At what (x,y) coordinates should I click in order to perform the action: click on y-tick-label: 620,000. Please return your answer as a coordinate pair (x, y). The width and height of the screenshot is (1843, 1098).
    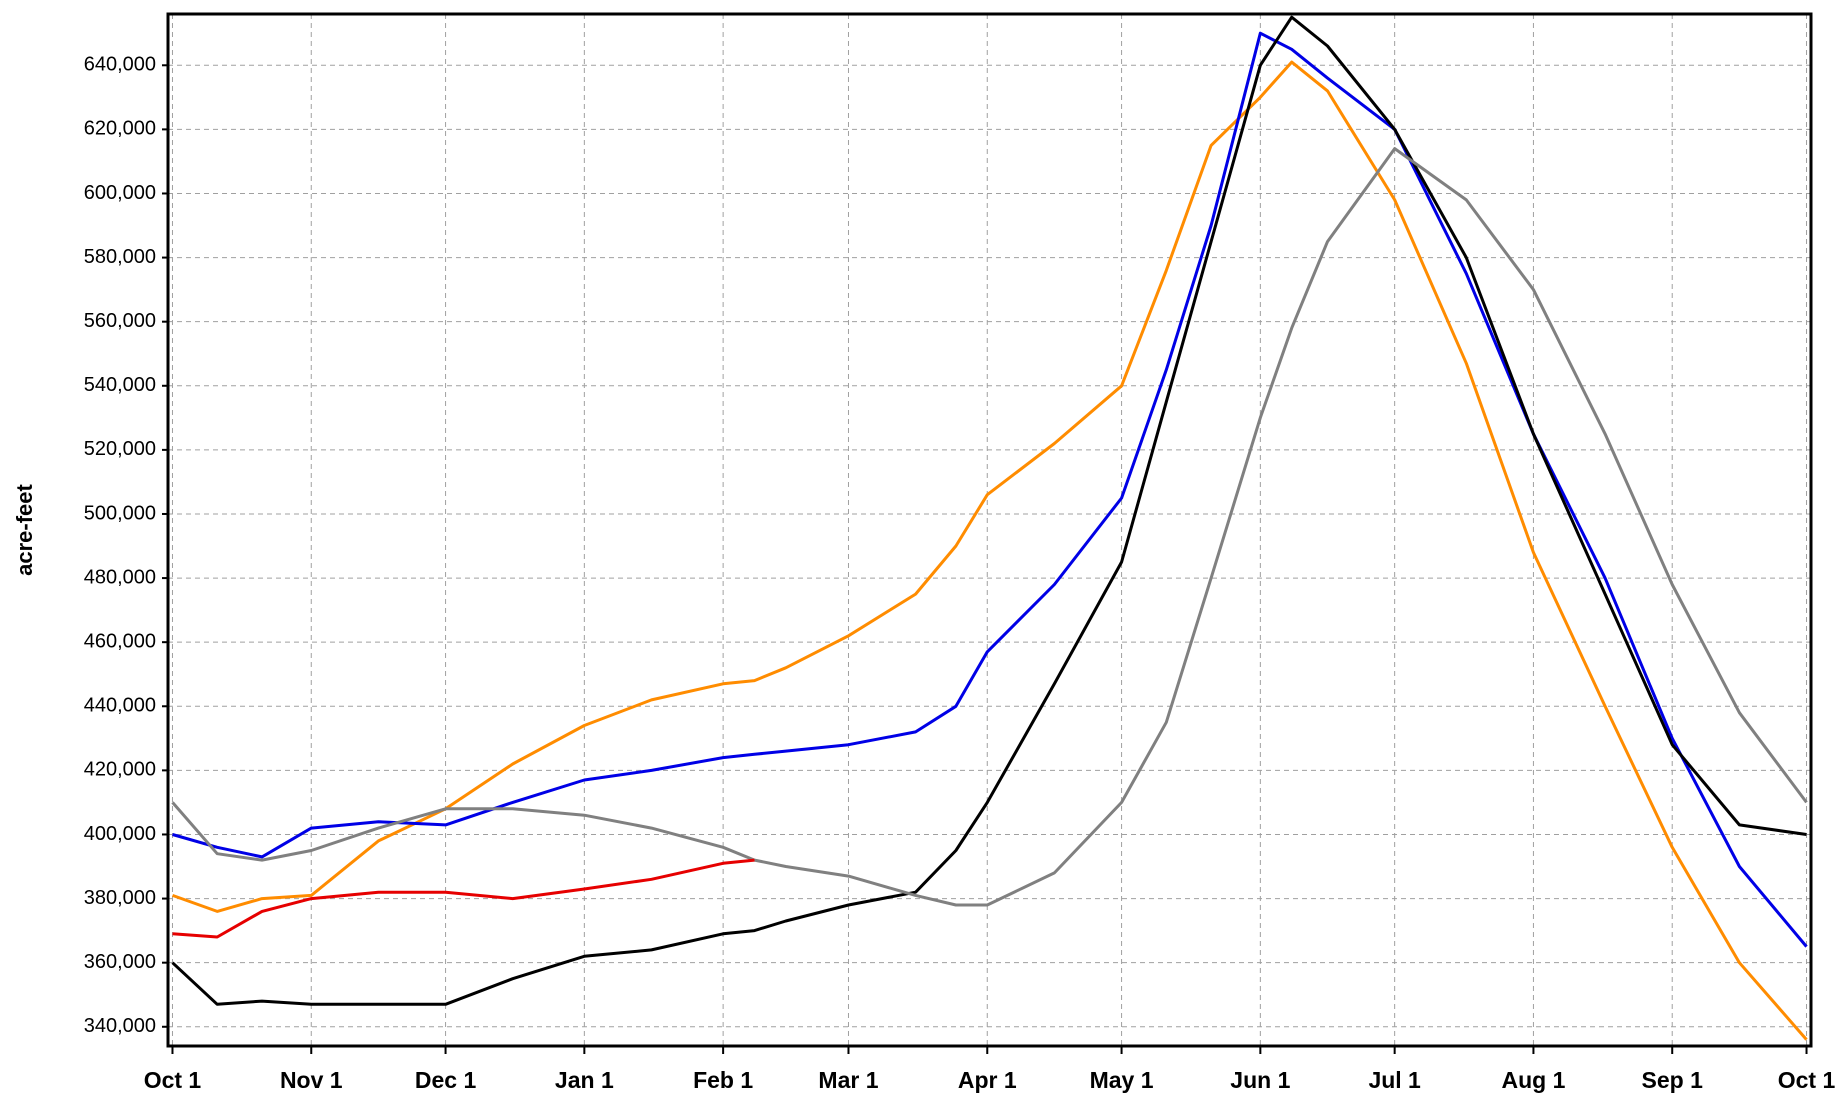
    Looking at the image, I should click on (120, 129).